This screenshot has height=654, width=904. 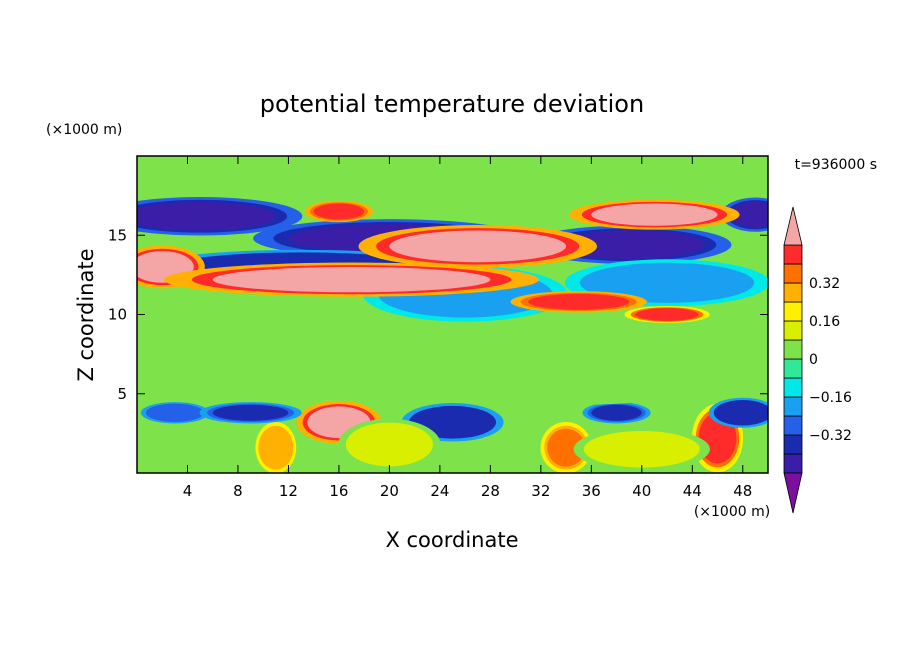 What do you see at coordinates (692, 491) in the screenshot?
I see `x-tick-label: 44` at bounding box center [692, 491].